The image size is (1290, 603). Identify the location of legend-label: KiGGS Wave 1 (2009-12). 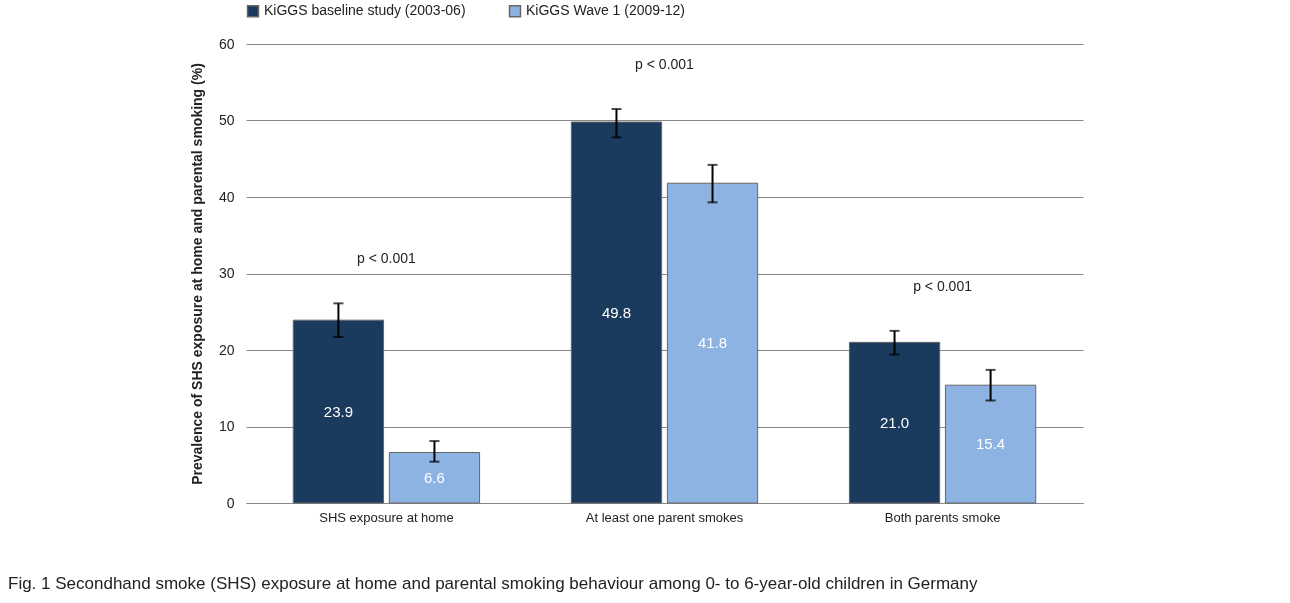
(605, 10).